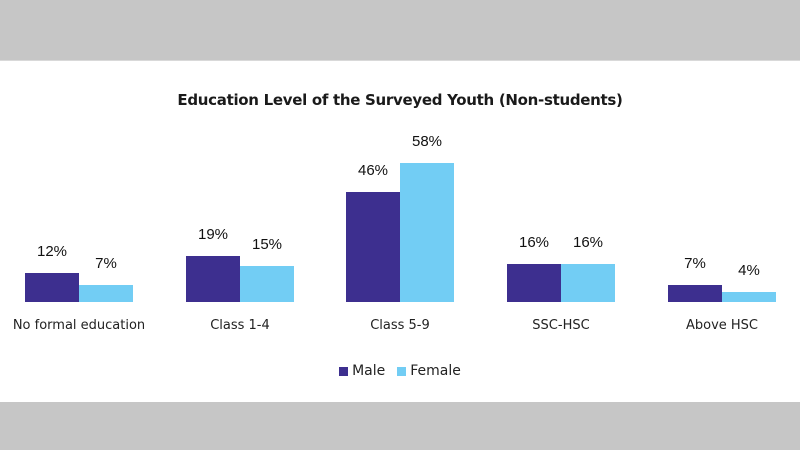 The height and width of the screenshot is (450, 800). What do you see at coordinates (749, 270) in the screenshot?
I see `value-label: 4%` at bounding box center [749, 270].